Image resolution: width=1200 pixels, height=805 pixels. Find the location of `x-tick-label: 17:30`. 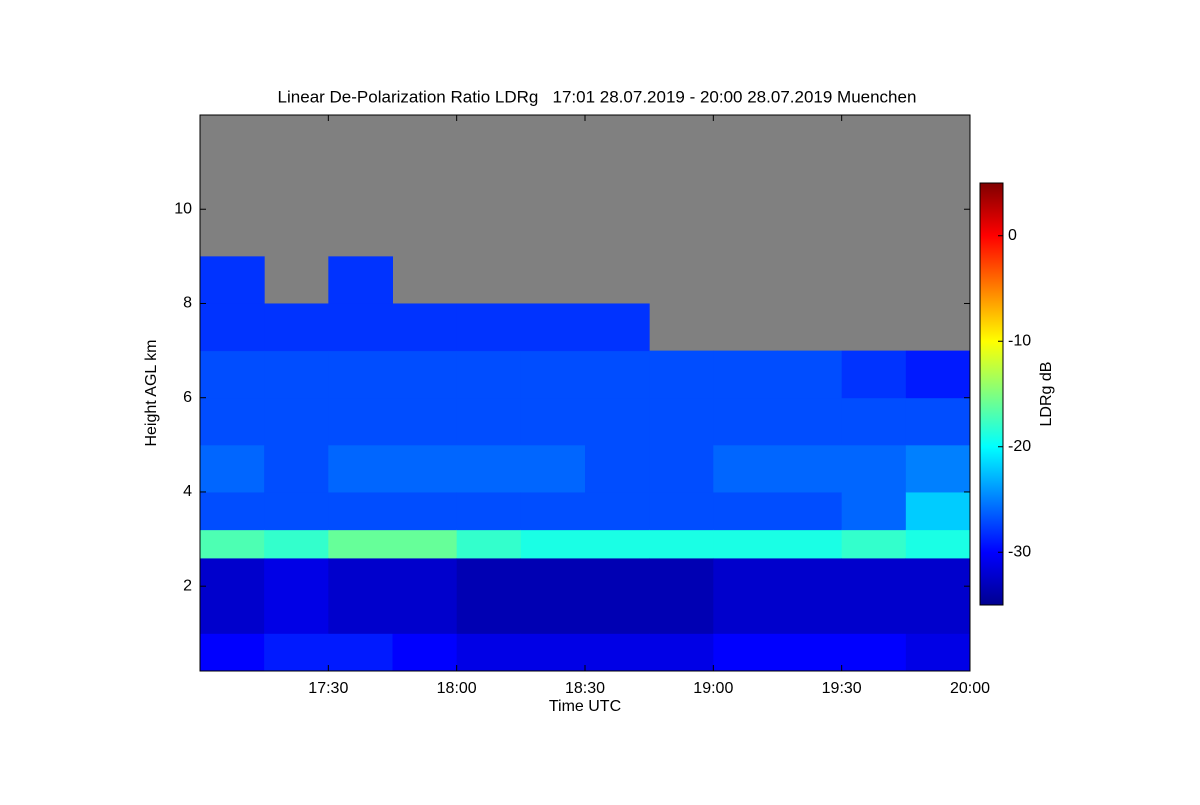

x-tick-label: 17:30 is located at coordinates (328, 688).